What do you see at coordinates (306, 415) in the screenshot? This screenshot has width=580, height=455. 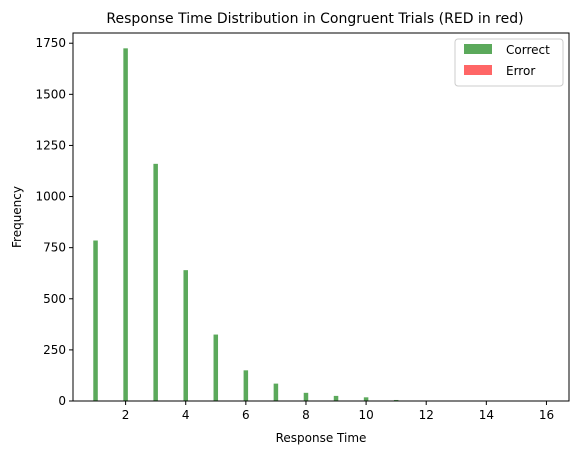 I see `x-tick-label-8: 8` at bounding box center [306, 415].